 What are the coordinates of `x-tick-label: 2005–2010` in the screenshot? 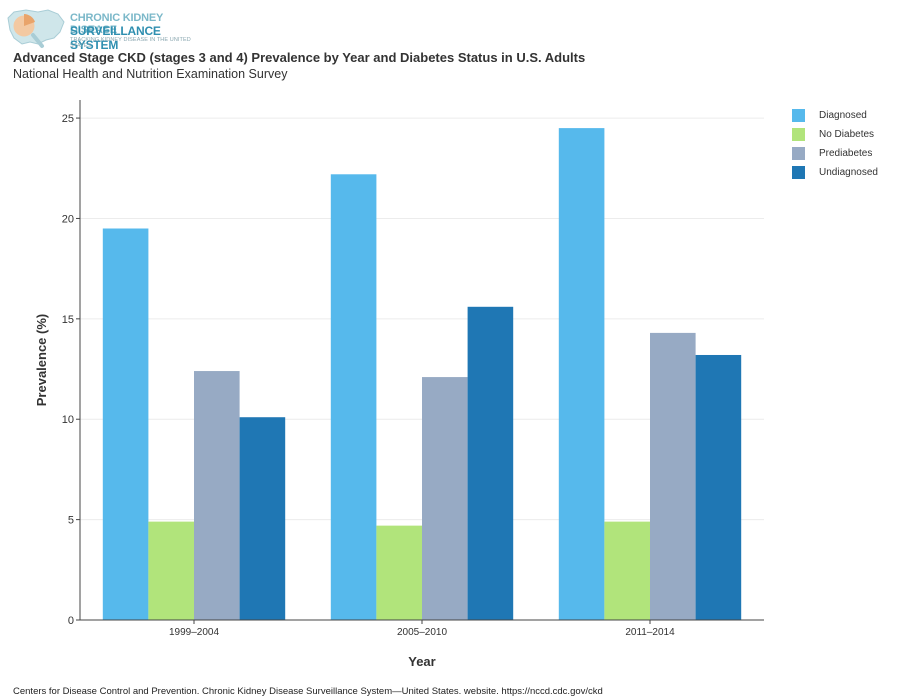 It's located at (422, 632).